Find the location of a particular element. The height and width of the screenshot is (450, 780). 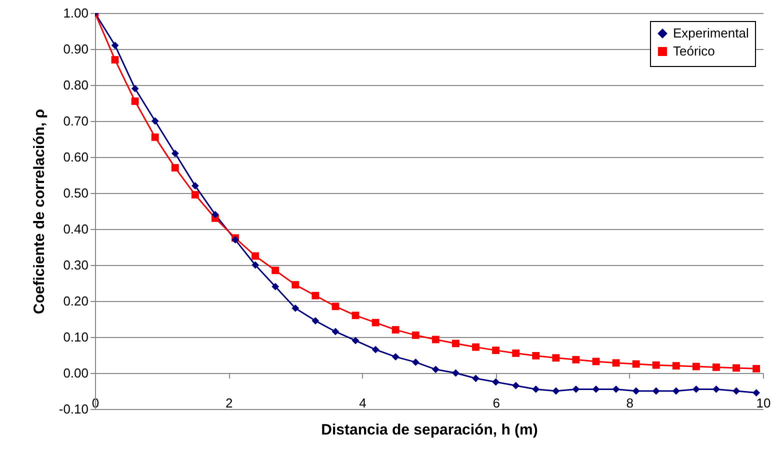

y-tick-label: 0.90 is located at coordinates (75, 49).